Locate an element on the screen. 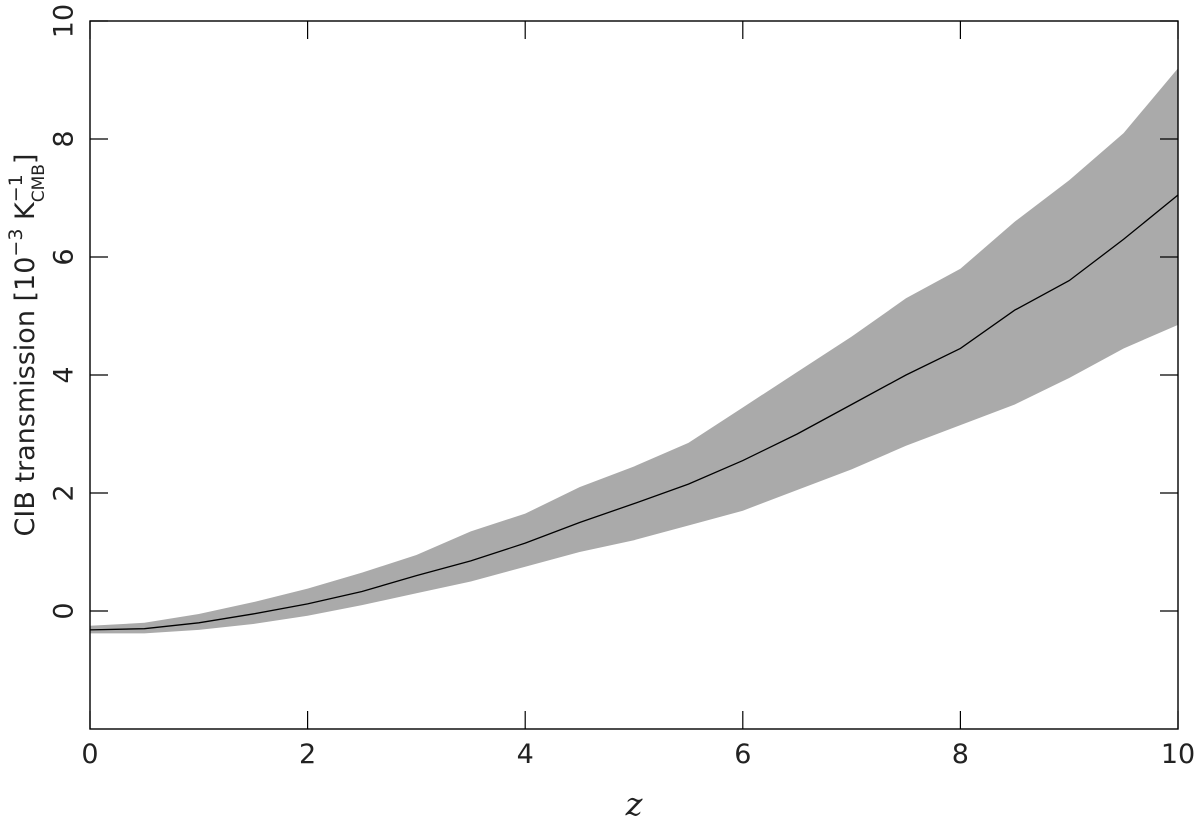 The image size is (1200, 820). x-tick-label: 2 is located at coordinates (307, 754).